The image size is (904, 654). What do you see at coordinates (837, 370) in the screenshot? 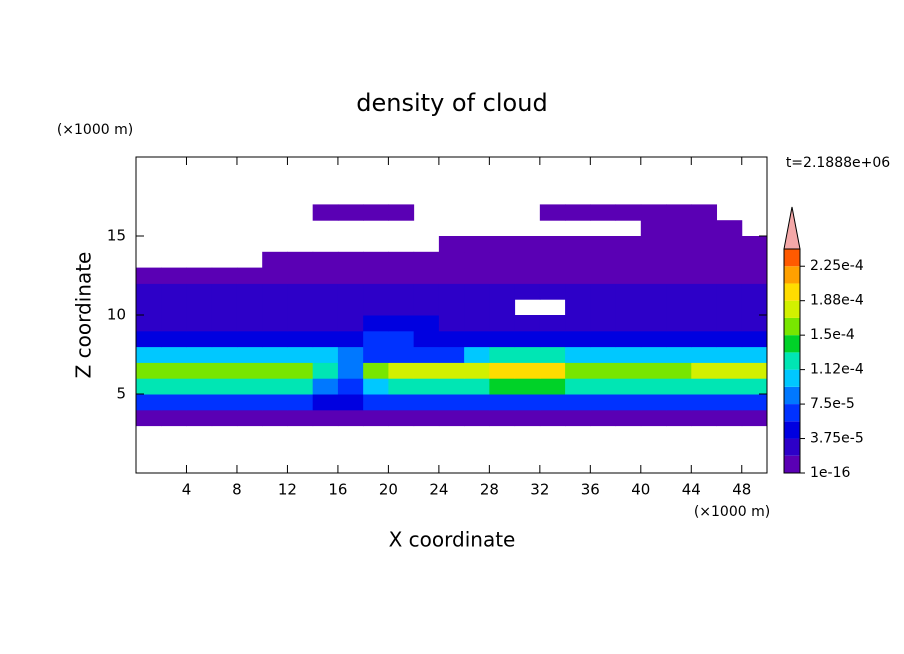
I see `colorbar-tick-label: 1.12e-4` at bounding box center [837, 370].